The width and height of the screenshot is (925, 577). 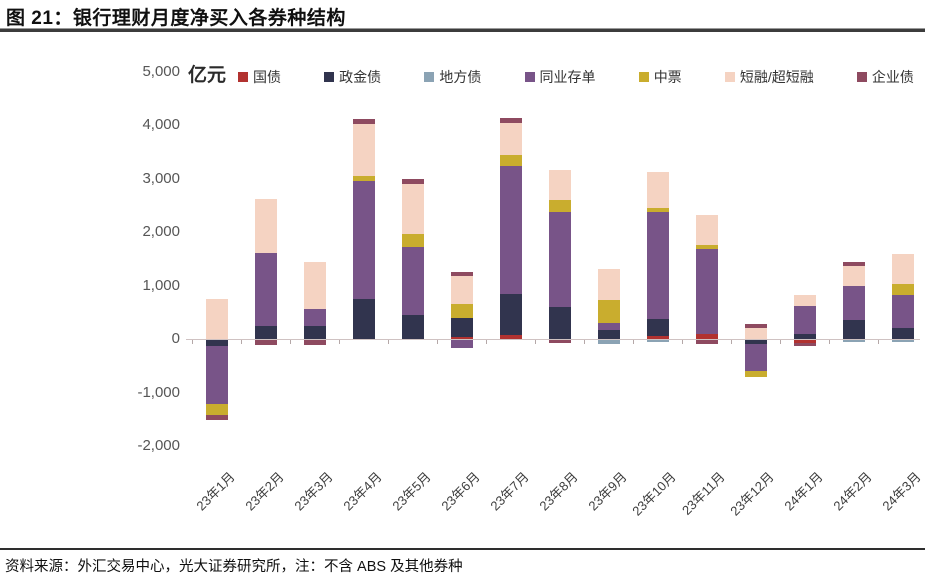 I want to click on legend-item: 国债, so click(x=259, y=77).